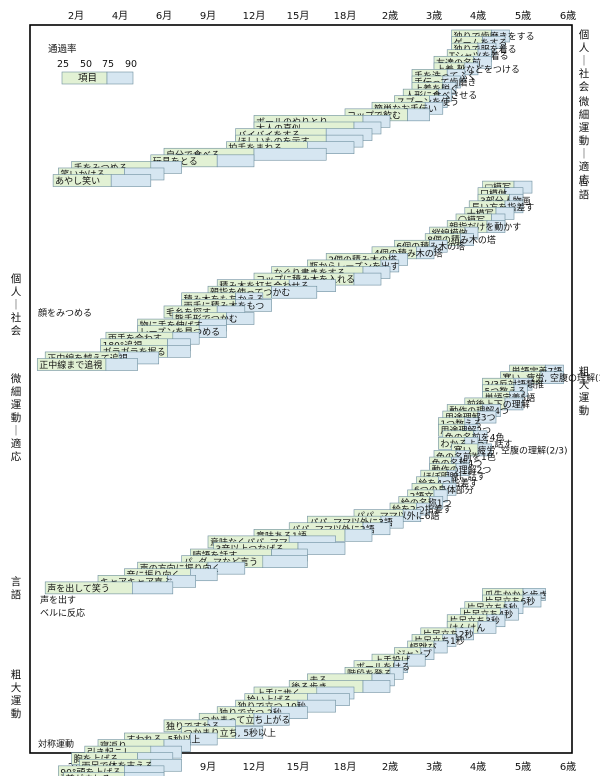 The image size is (600, 776). What do you see at coordinates (120, 78) in the screenshot?
I see `legend-sample-bar-right` at bounding box center [120, 78].